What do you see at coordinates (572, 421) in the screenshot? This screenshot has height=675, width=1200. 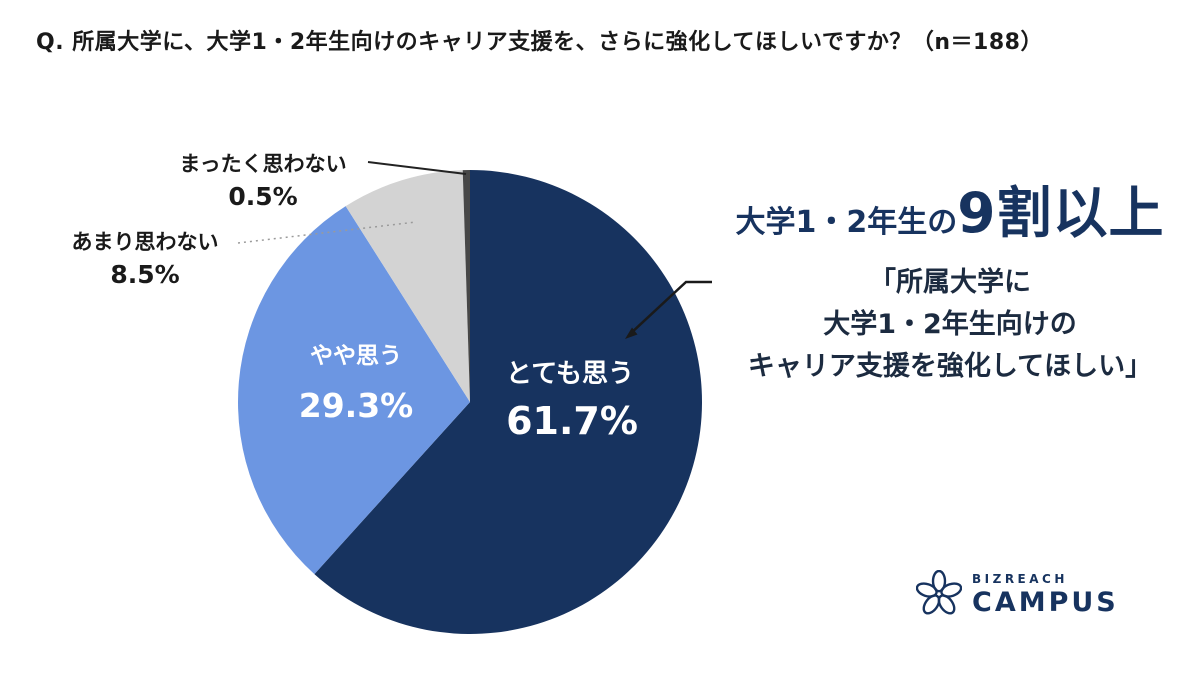 I see `slice-value-totemo: 61.7%` at bounding box center [572, 421].